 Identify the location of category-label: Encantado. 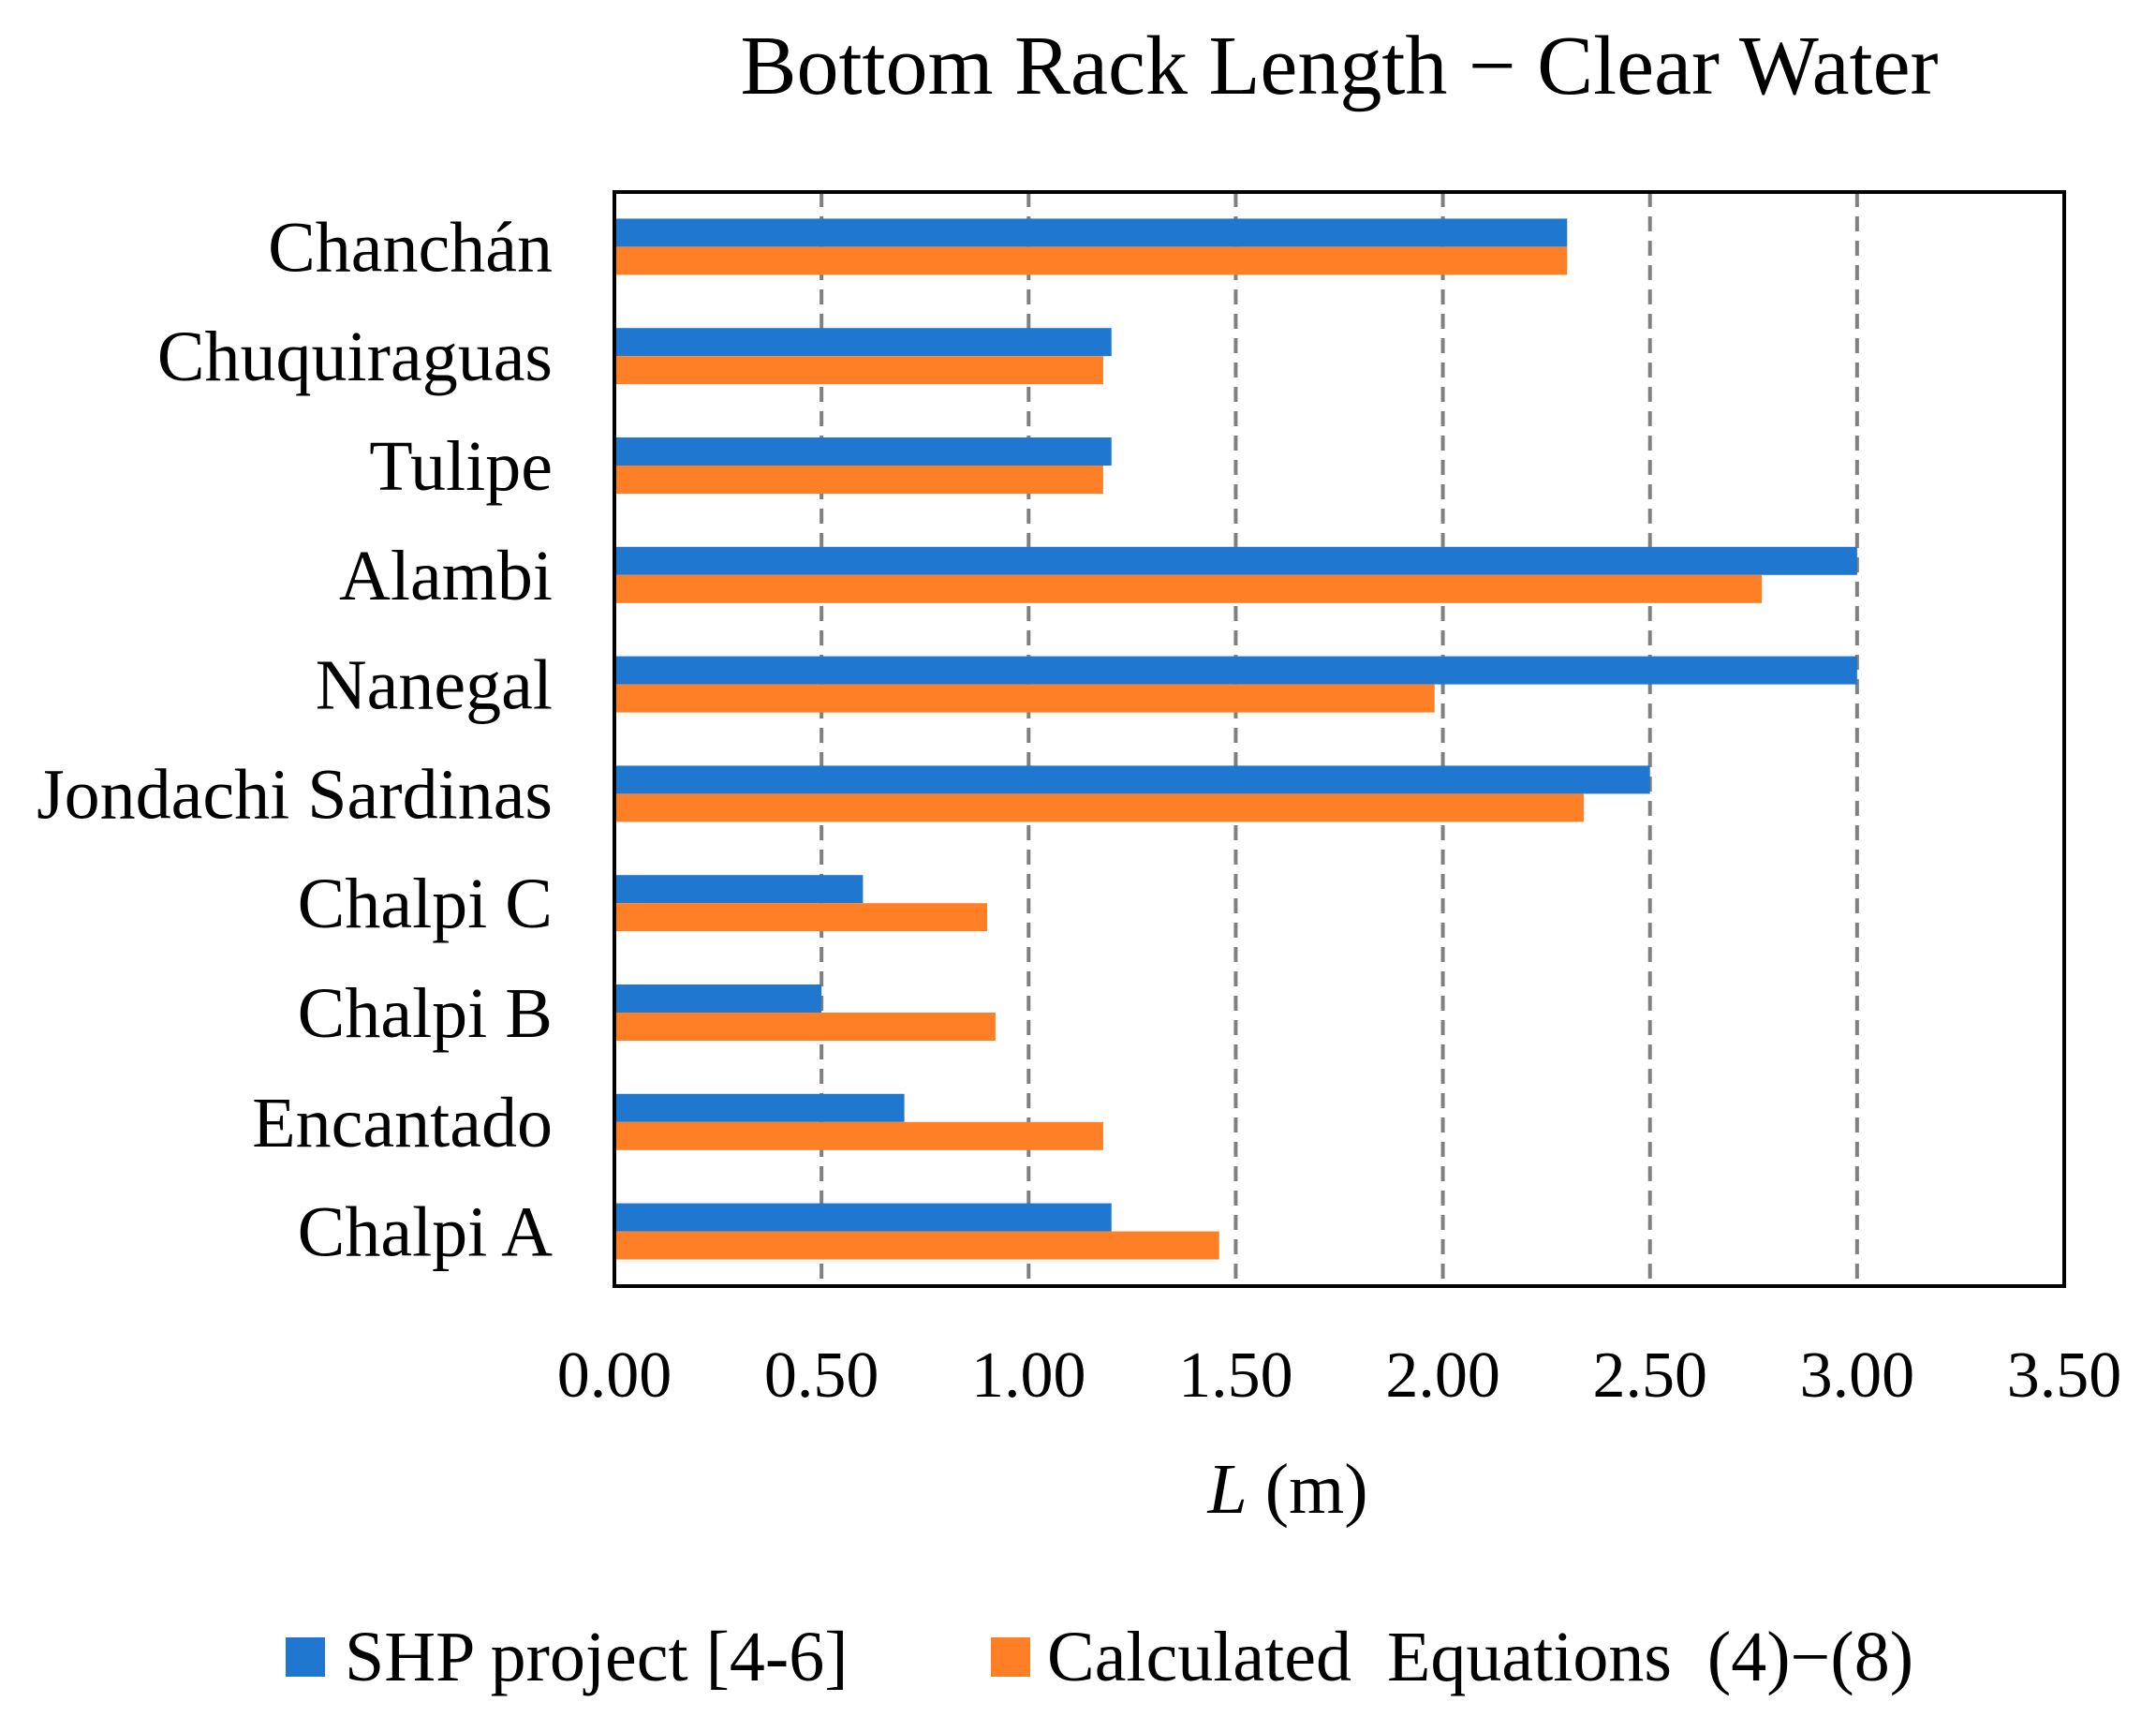
(402, 1123).